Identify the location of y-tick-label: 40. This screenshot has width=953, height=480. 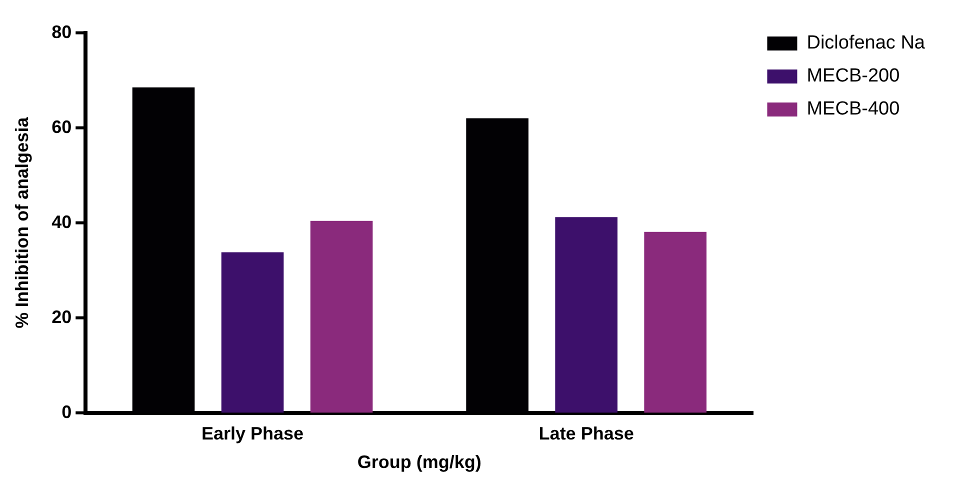
(62, 222).